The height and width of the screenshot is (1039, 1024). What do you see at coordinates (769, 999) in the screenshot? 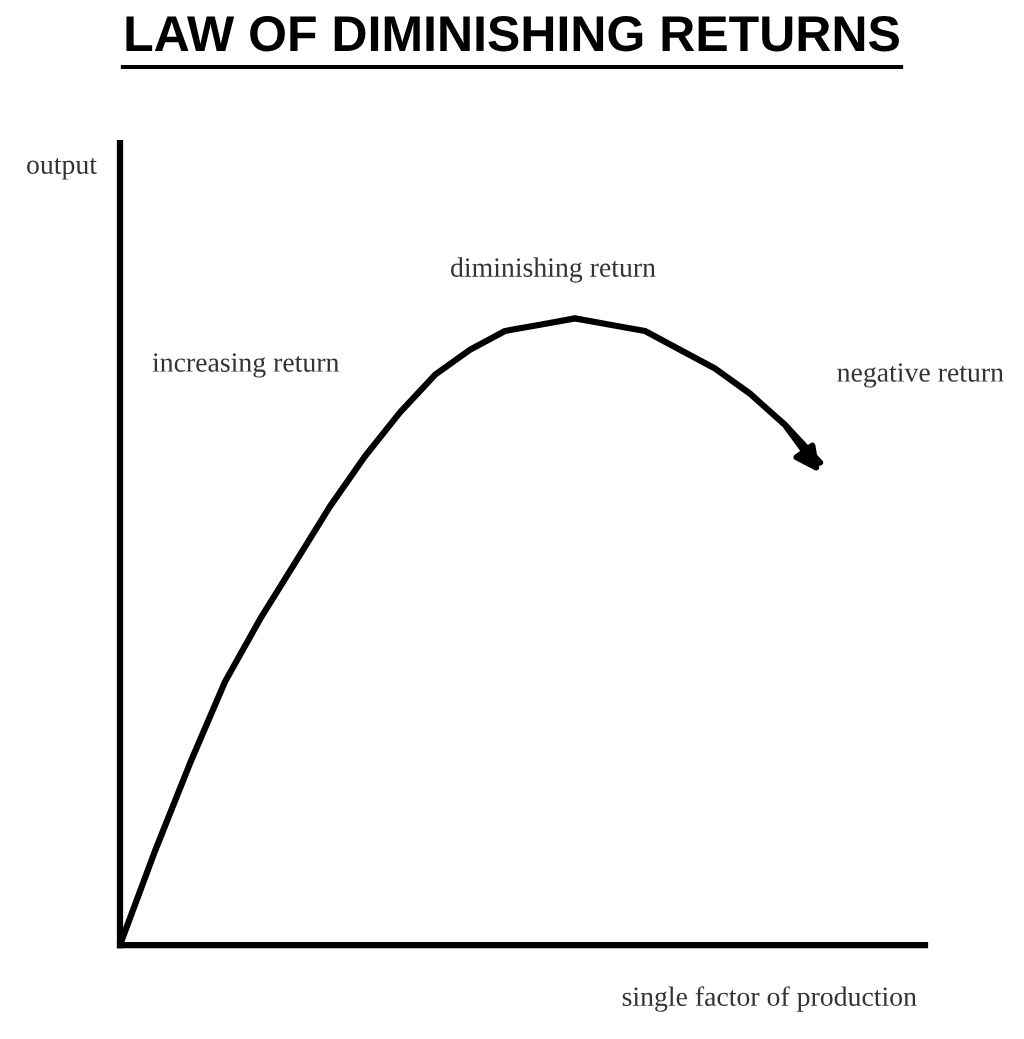
I see `x-axis-title: single factor of production` at bounding box center [769, 999].